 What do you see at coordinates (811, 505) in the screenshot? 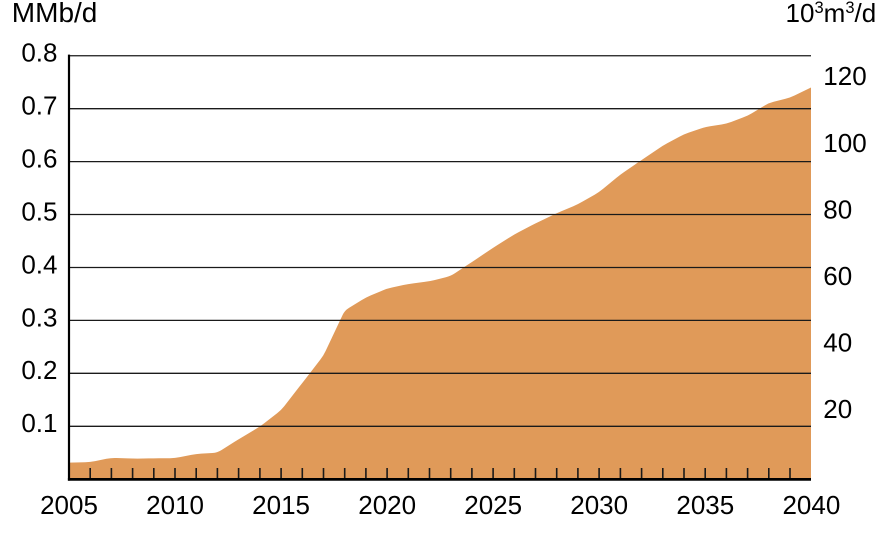
I see `svg-text: 2040` at bounding box center [811, 505].